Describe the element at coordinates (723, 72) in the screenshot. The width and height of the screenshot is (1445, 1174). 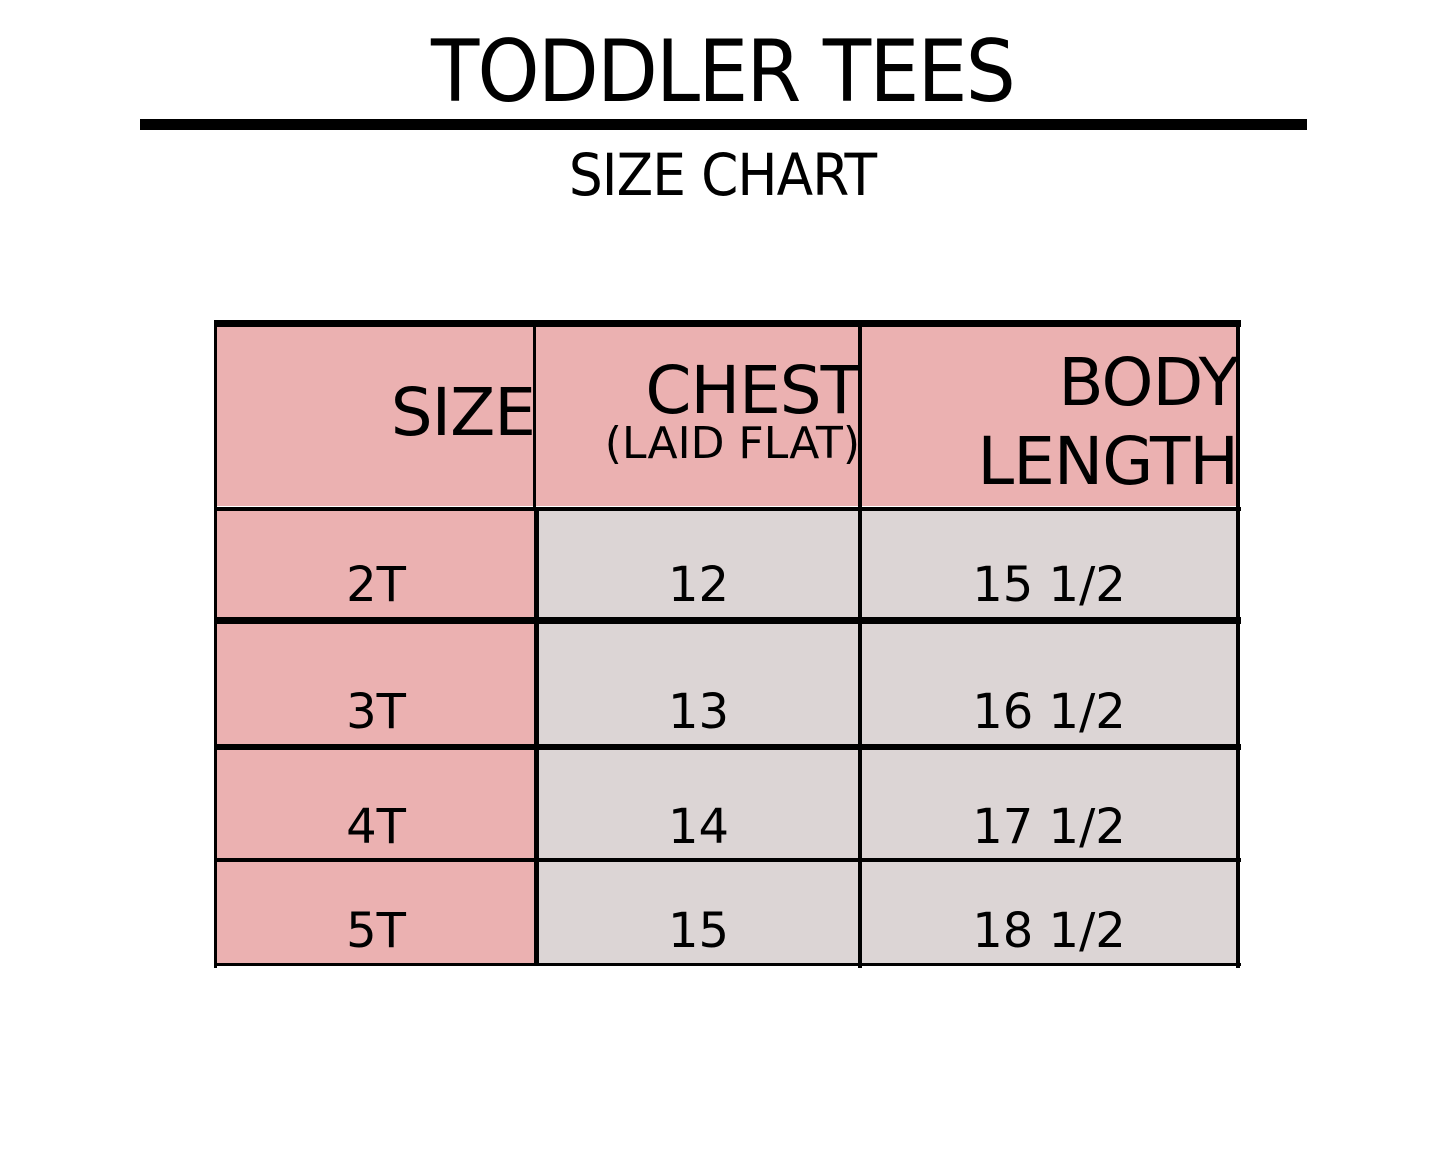
I see `page-title: TODDLER TEES` at that location.